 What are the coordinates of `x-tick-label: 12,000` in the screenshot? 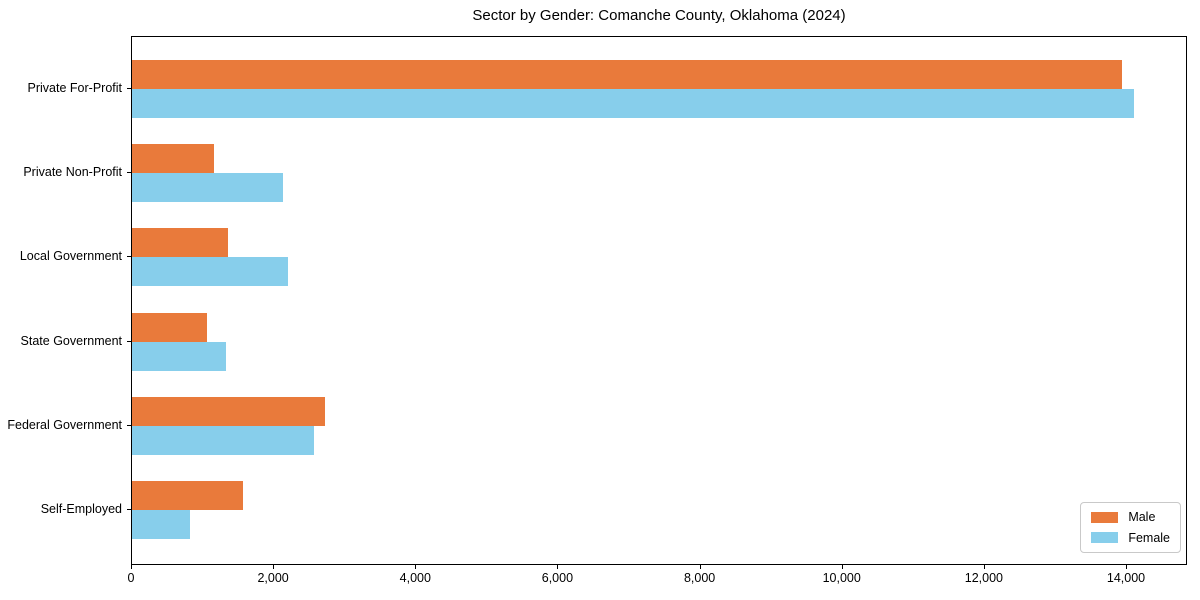 It's located at (984, 578).